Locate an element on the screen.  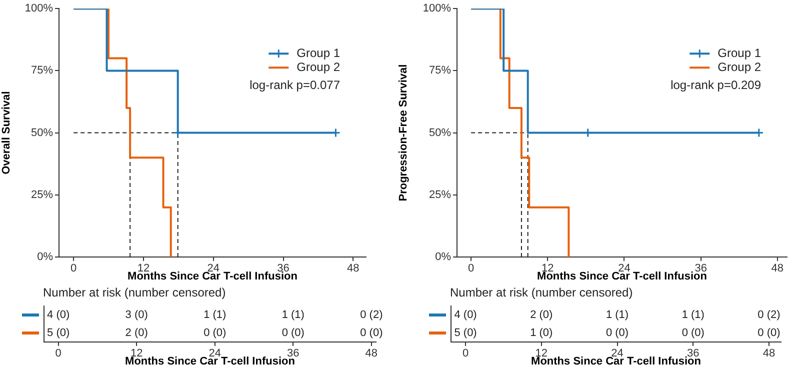
text: 1 (0) is located at coordinates (541, 333).